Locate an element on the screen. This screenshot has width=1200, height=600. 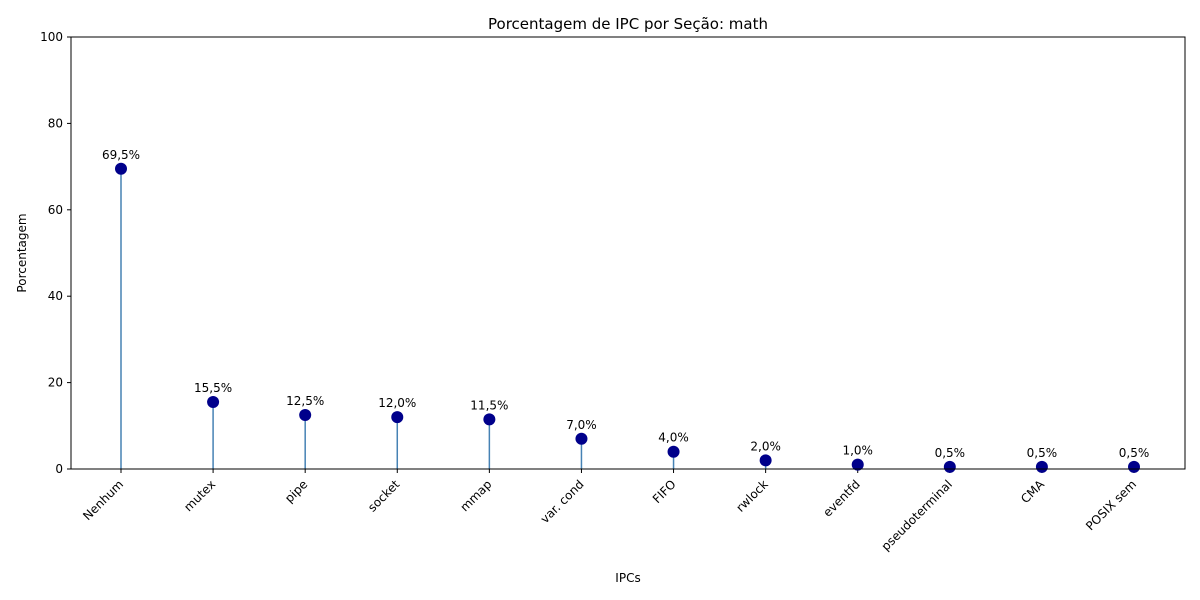
y-tick-label: 60 is located at coordinates (55, 210).